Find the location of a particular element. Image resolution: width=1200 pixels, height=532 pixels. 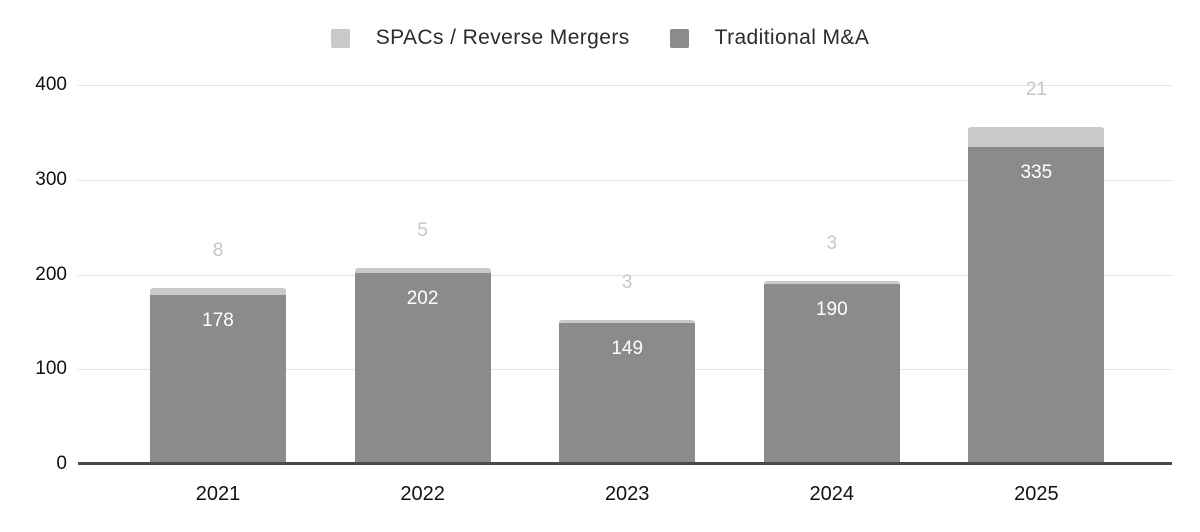

bar-value-label-spacs: 5 is located at coordinates (422, 230).